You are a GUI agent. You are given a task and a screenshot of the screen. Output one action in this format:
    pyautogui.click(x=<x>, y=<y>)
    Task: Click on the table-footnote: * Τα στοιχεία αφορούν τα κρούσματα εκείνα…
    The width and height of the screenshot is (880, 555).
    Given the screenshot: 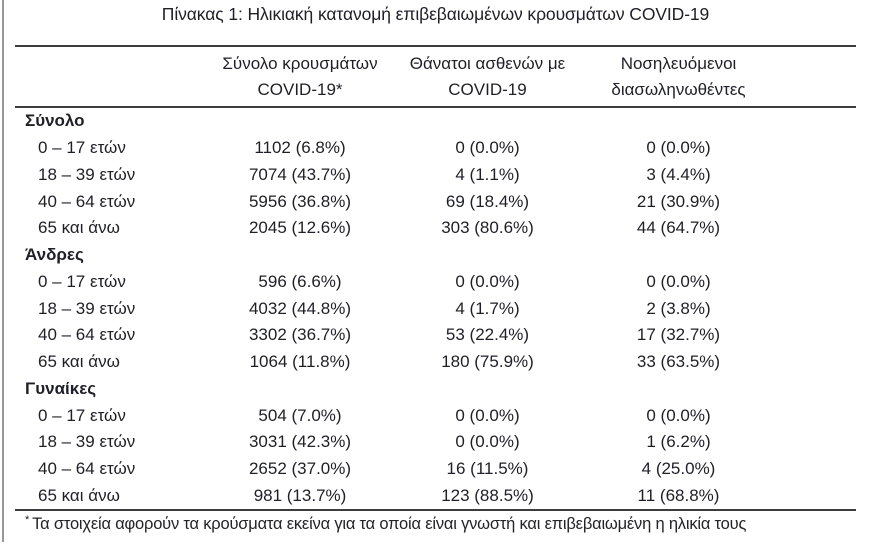 What is the action you would take?
    pyautogui.click(x=435, y=523)
    